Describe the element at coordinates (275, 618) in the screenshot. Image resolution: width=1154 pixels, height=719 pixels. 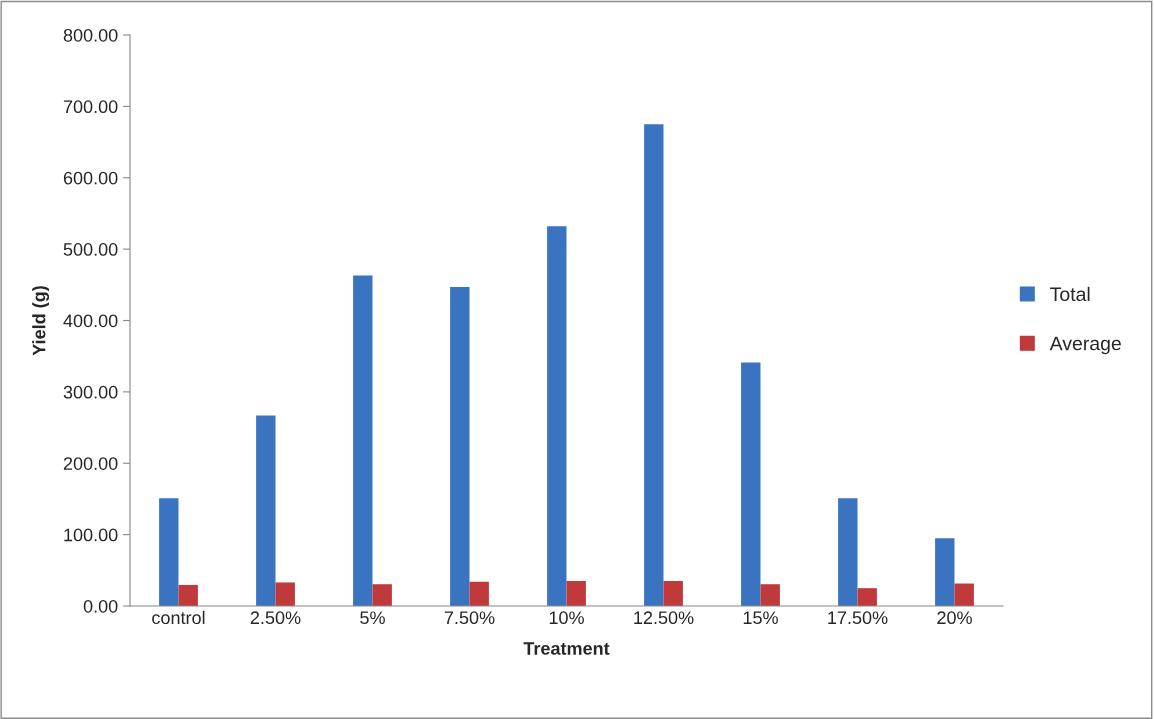
I see `x-tick-label: 2.50%` at that location.